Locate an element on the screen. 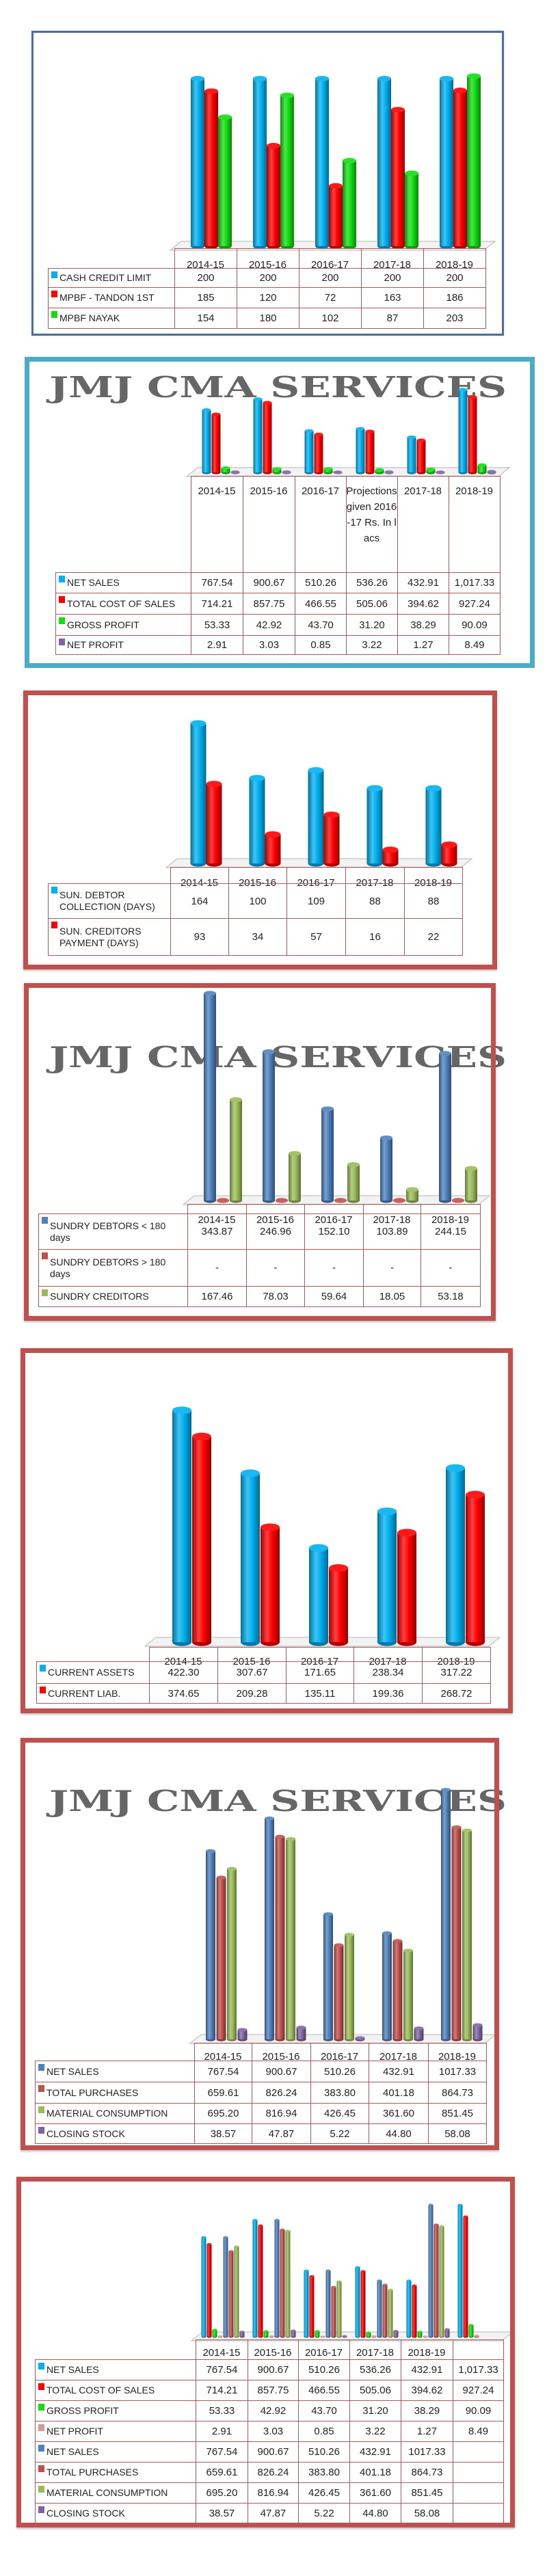 Image resolution: width=547 pixels, height=2576 pixels. table-value-cell: 22 is located at coordinates (433, 937).